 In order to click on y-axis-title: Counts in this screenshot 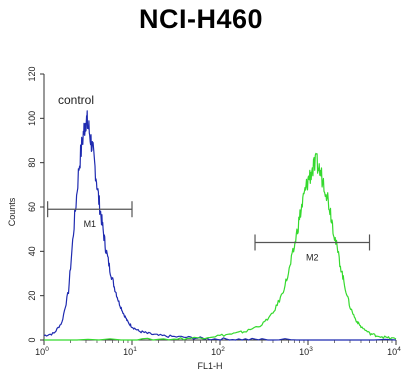, I will do `click(12, 211)`.